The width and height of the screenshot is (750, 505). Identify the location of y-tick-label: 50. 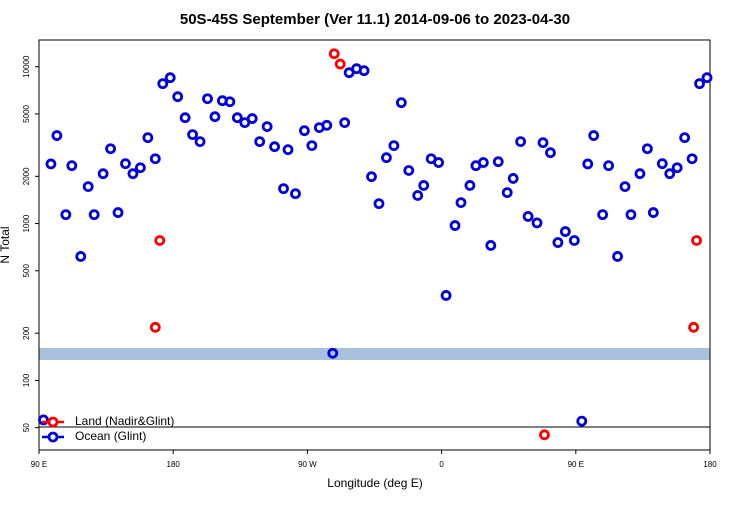
(26, 427).